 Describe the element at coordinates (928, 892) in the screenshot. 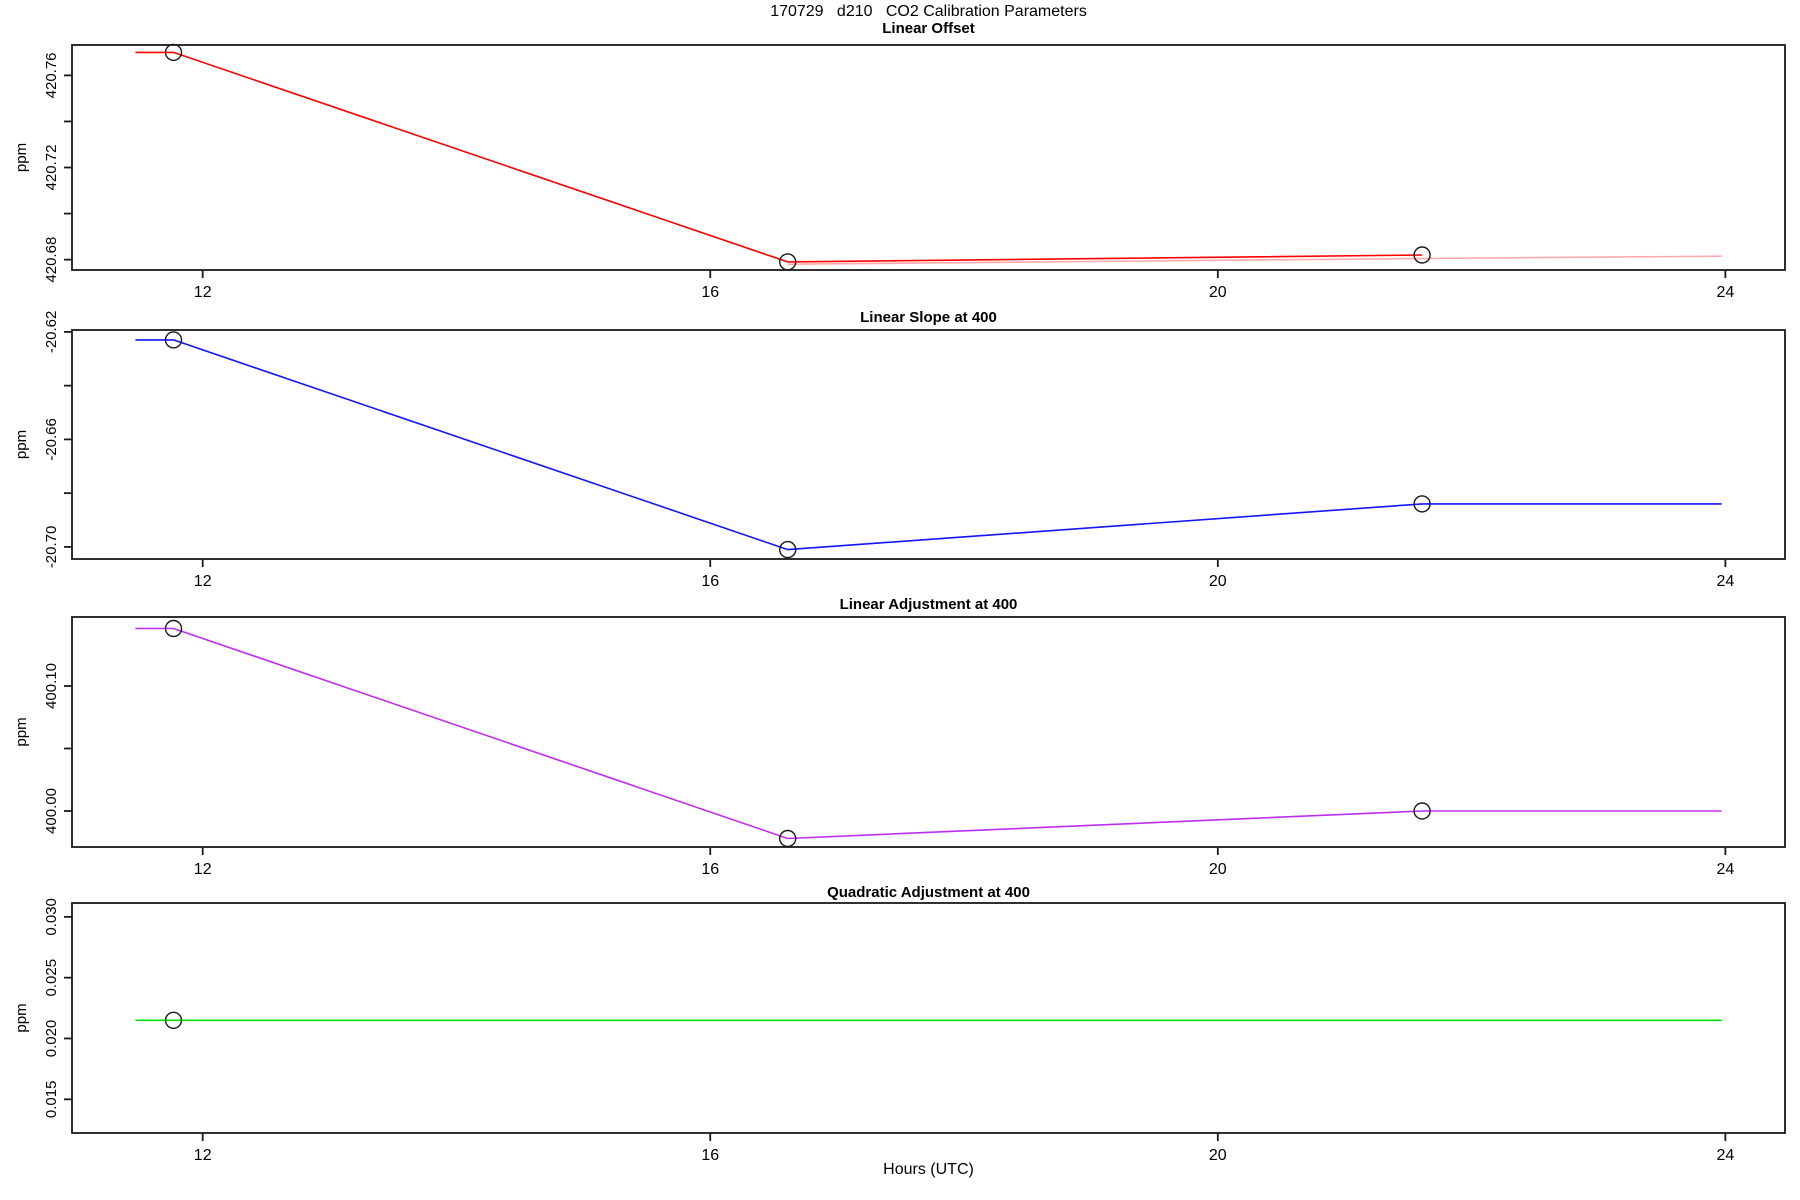

I see `panel-title-quadratic-adjustment: Quadratic Adjustment at 400` at that location.